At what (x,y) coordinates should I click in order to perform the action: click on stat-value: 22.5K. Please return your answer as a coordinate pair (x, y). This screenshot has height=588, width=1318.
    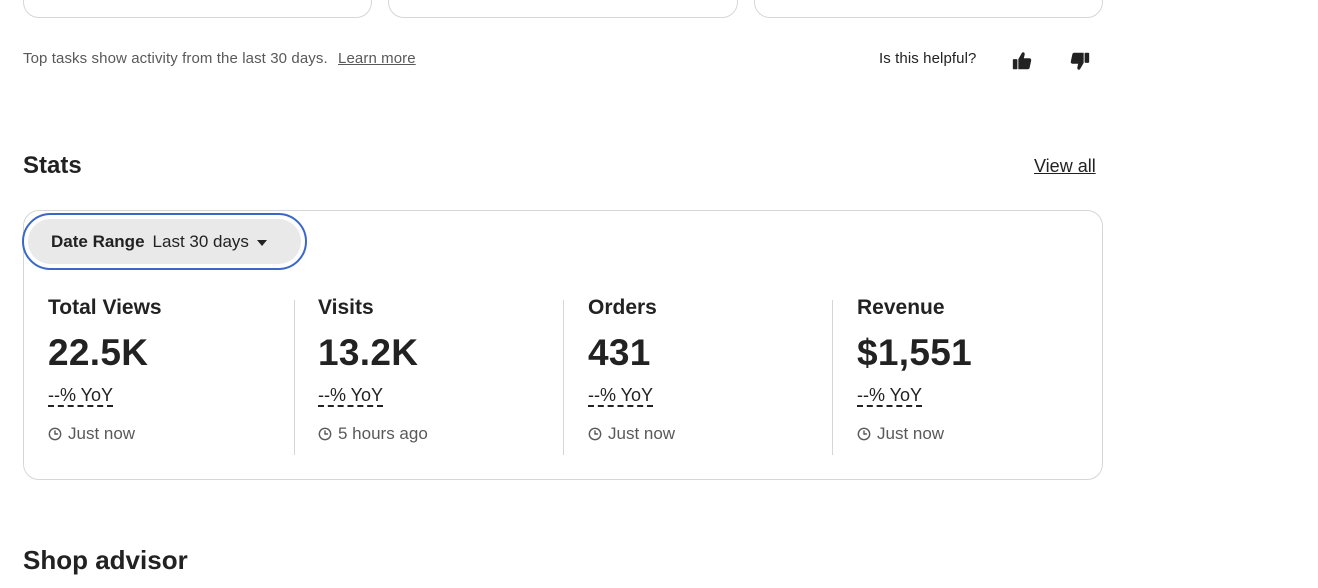
    Looking at the image, I should click on (98, 352).